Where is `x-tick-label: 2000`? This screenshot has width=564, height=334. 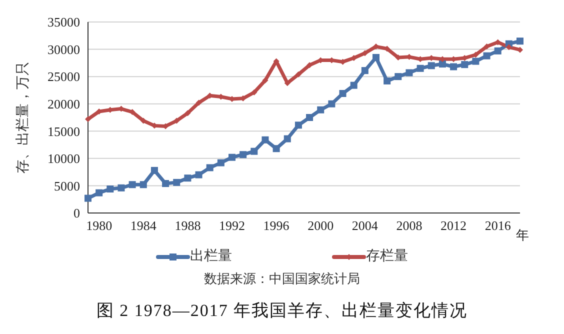 x-tick-label: 2000 is located at coordinates (321, 226).